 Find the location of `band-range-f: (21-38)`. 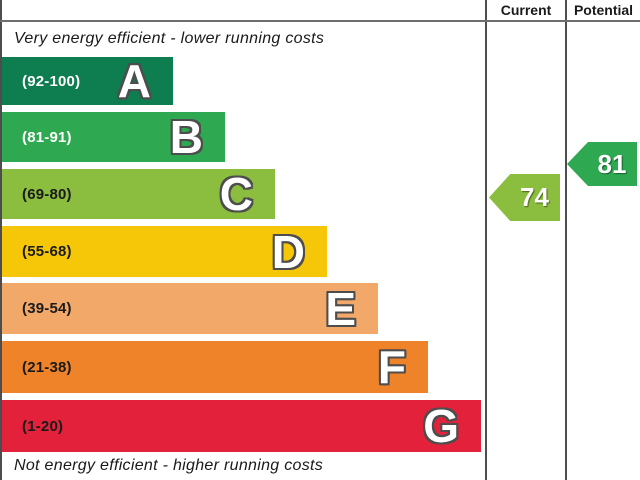

band-range-f: (21-38) is located at coordinates (47, 367).